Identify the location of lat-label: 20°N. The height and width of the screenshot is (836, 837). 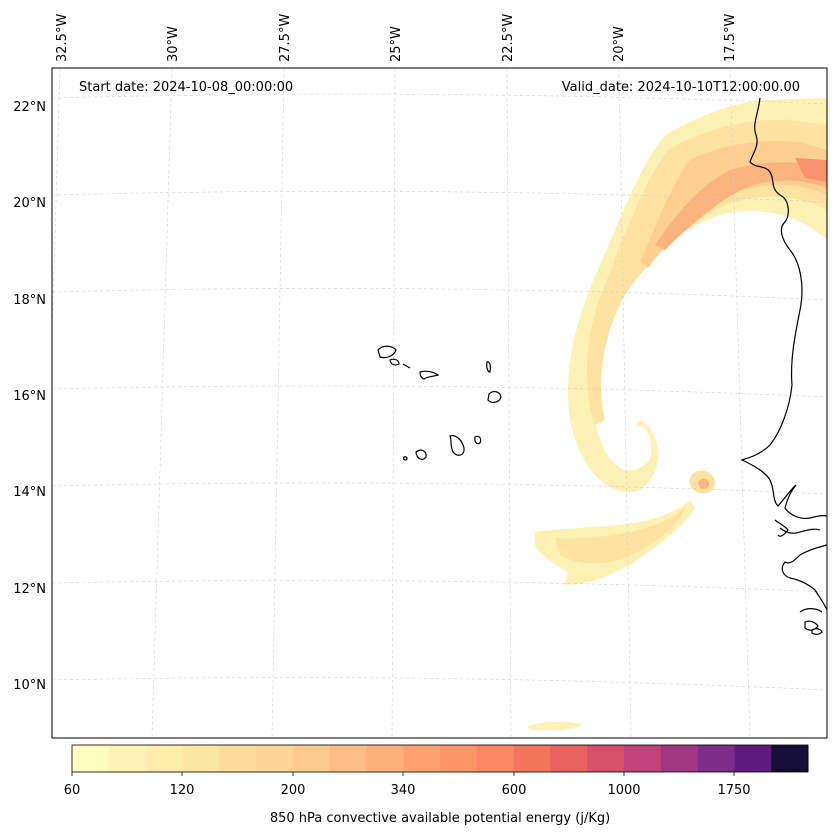
(29, 203).